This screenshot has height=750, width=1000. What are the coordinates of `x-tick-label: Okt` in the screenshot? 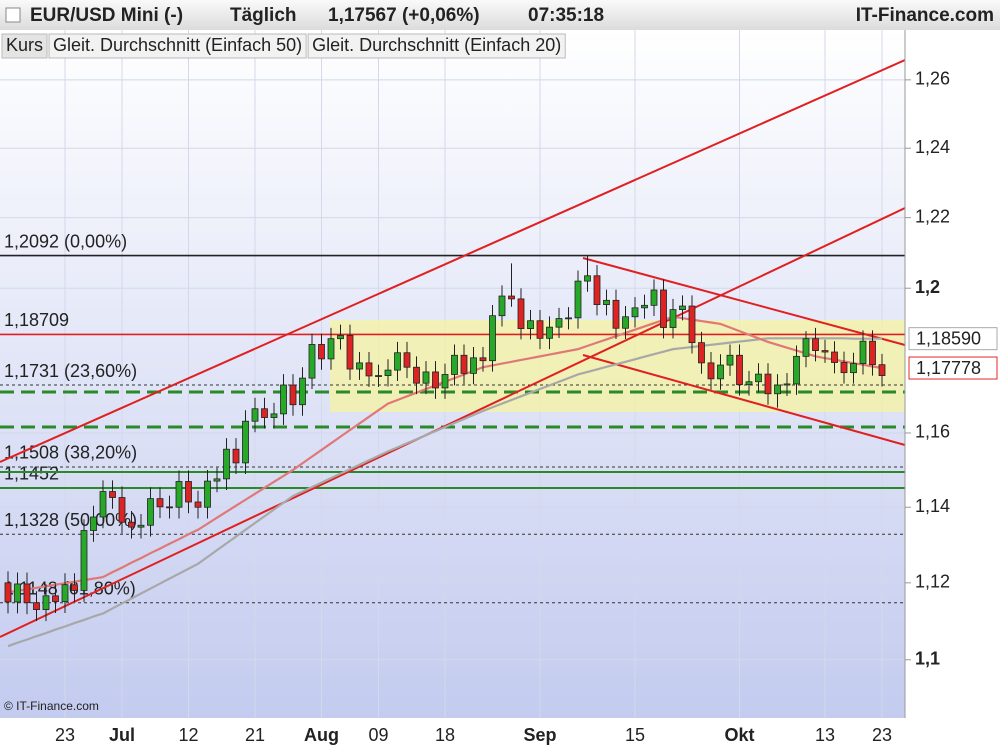 It's located at (739, 735).